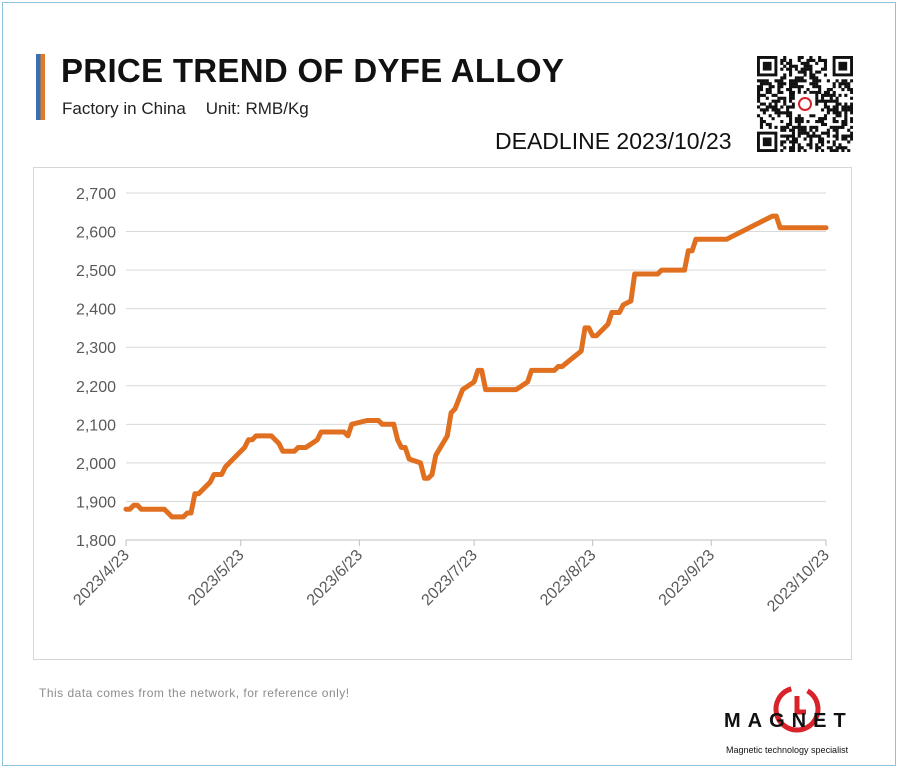 The height and width of the screenshot is (770, 900). Describe the element at coordinates (96, 425) in the screenshot. I see `y-tick-label: 2,100` at that location.